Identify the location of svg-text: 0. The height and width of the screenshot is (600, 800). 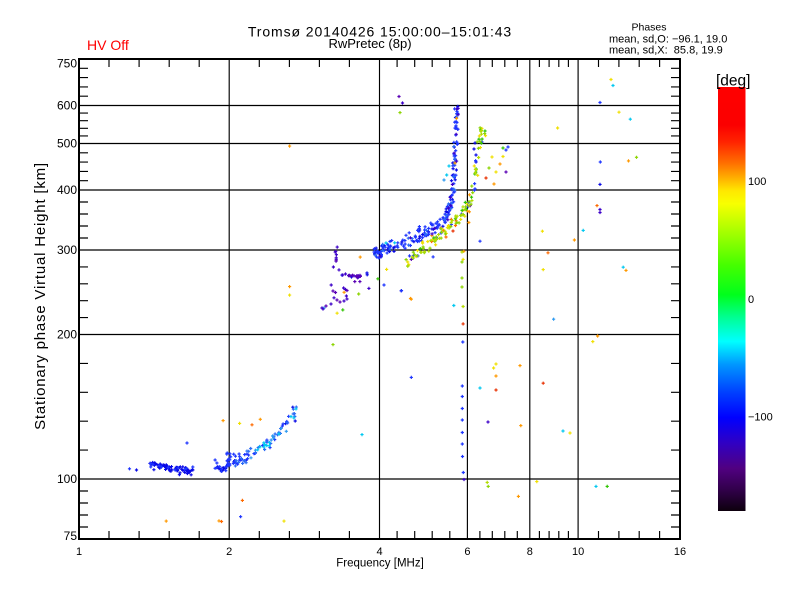
(751, 300).